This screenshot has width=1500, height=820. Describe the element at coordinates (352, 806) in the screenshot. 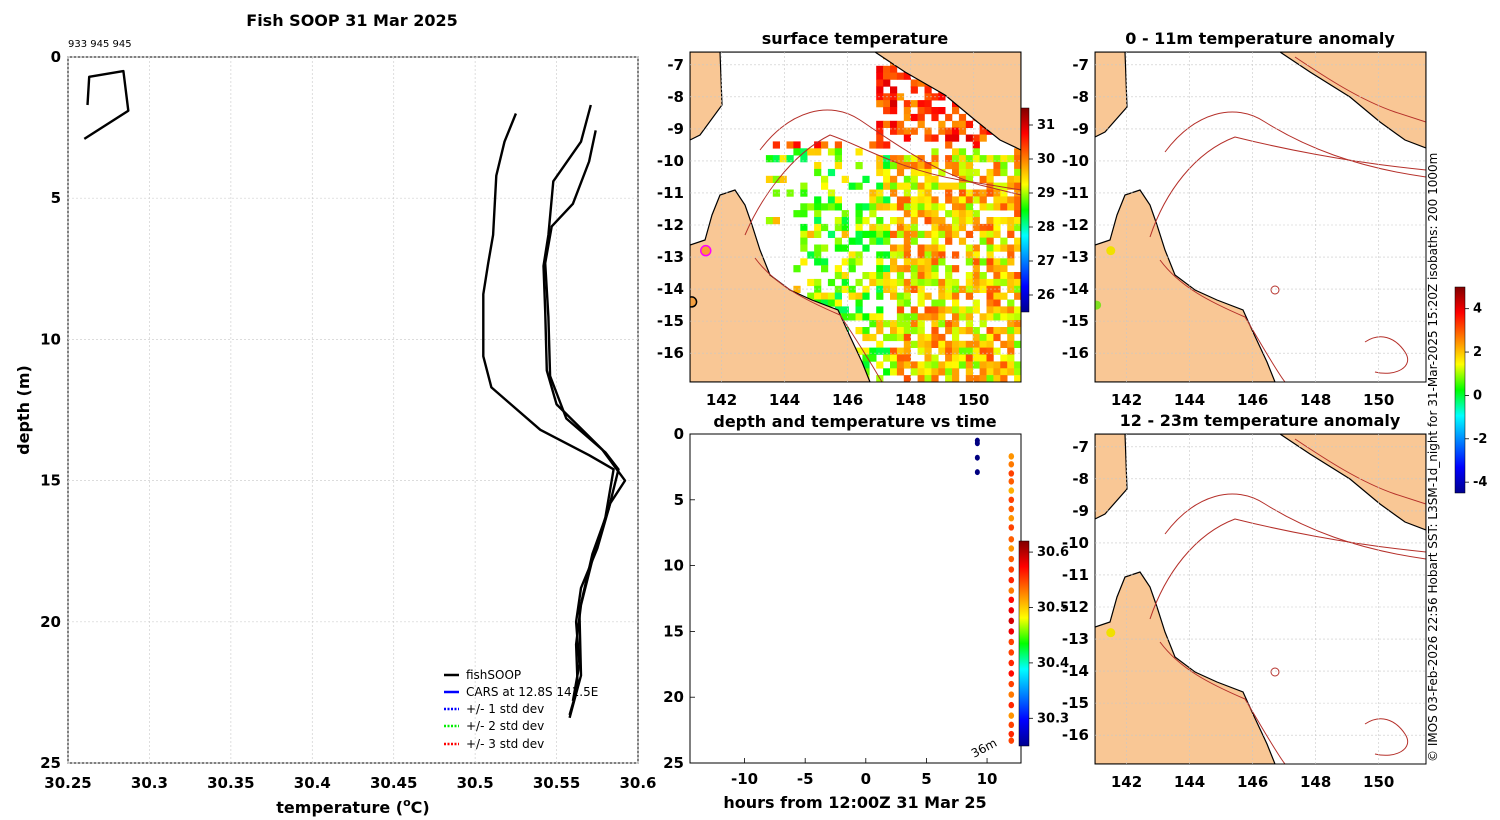

I see `profile-xlabel: temperature (oC)` at that location.